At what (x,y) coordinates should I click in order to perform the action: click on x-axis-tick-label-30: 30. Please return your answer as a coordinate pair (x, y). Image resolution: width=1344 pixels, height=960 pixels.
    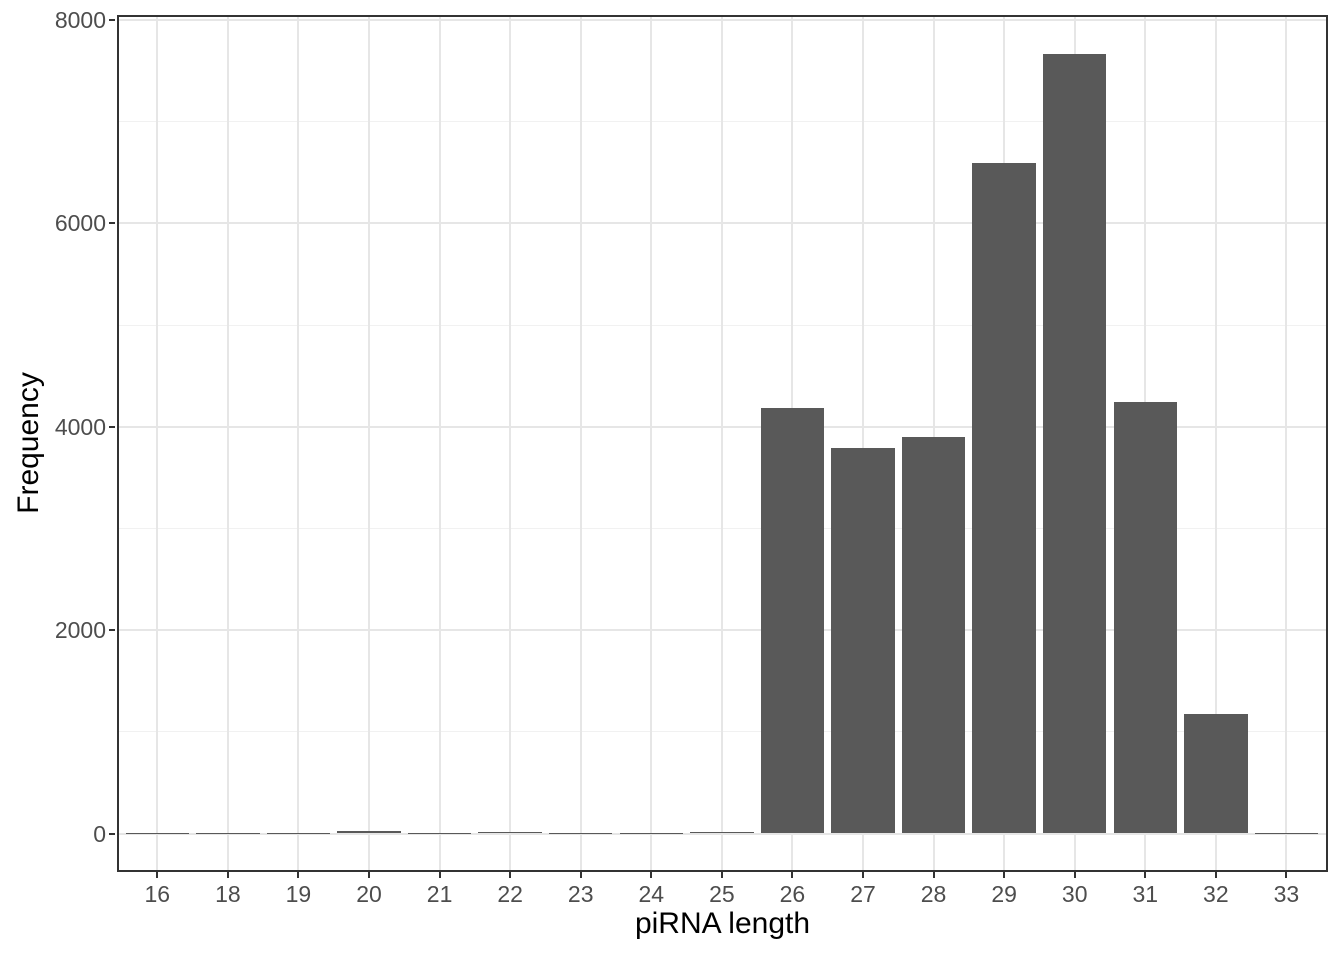
    Looking at the image, I should click on (1074, 894).